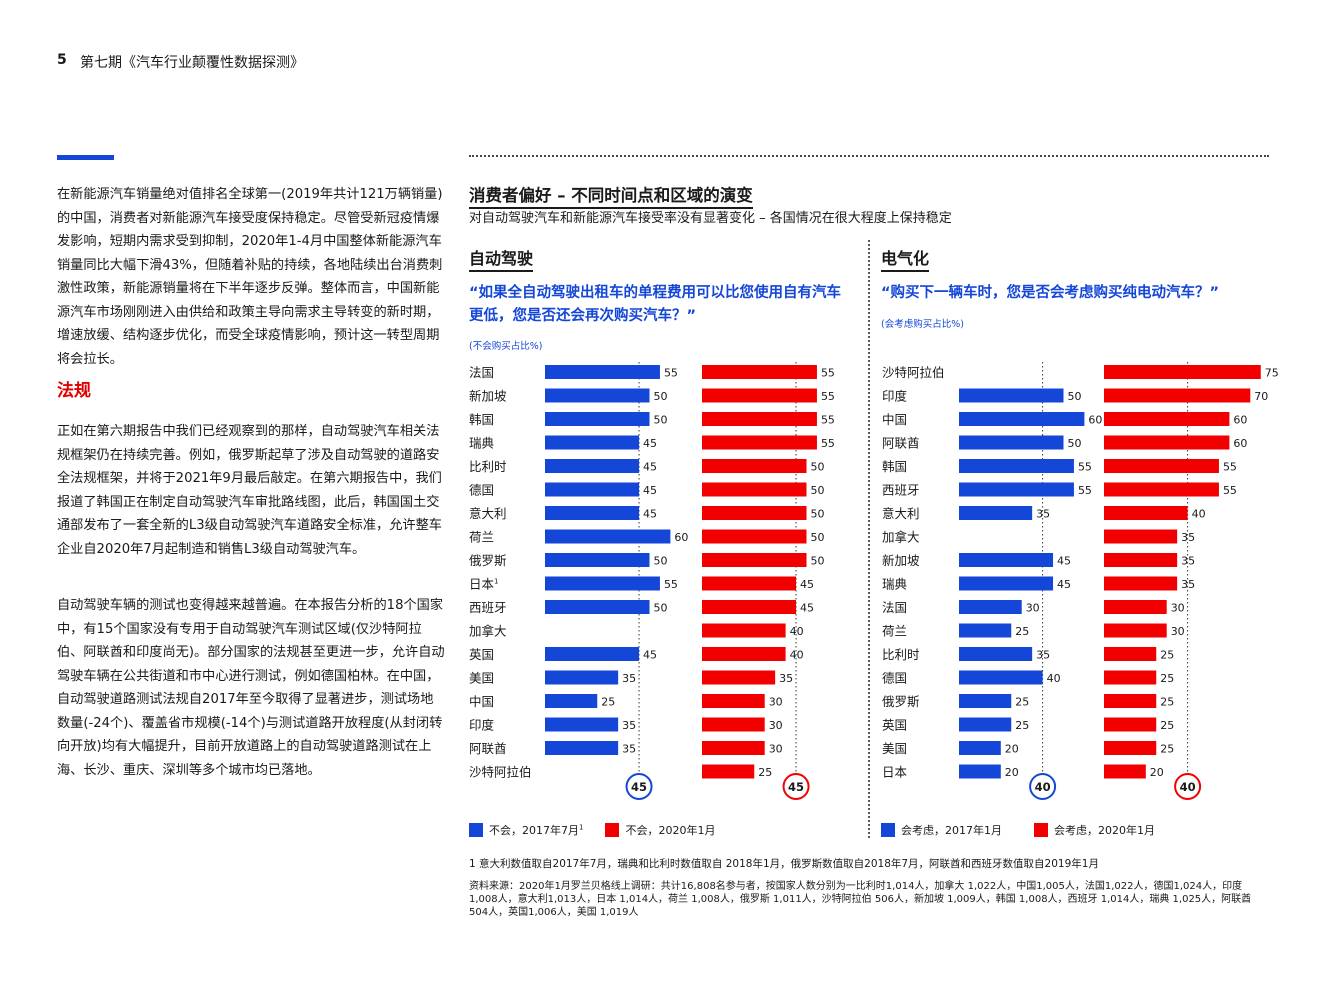 The height and width of the screenshot is (992, 1323). Describe the element at coordinates (894, 584) in the screenshot. I see `category-label: 瑞典` at that location.